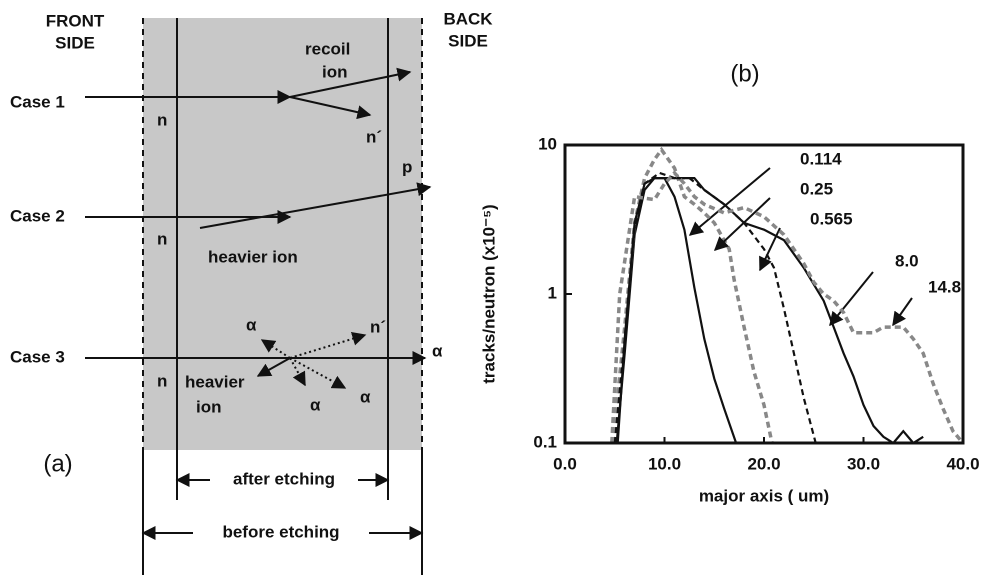 This screenshot has height=575, width=989. I want to click on scatter-path, so click(330, 108).